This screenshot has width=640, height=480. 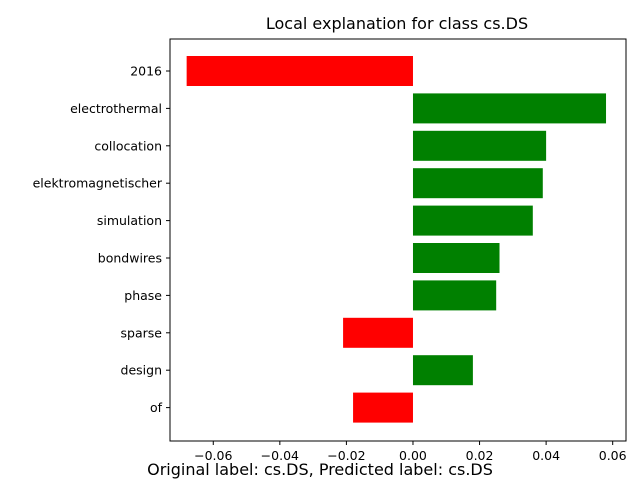 I want to click on y-tick-label: simulation, so click(x=129, y=220).